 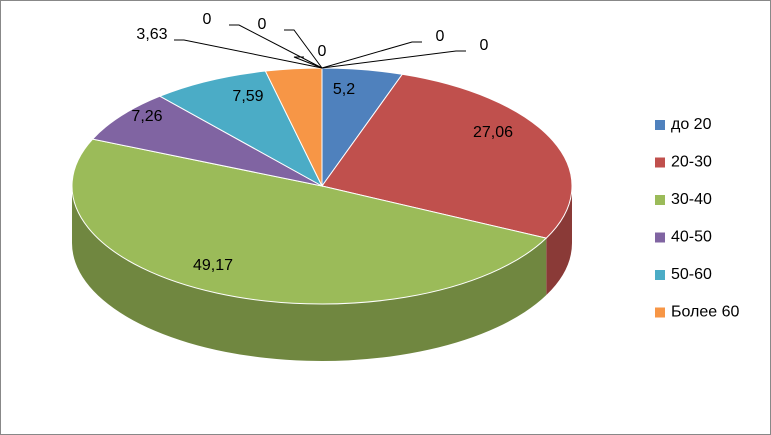 I want to click on legend-label: 50-60, so click(x=691, y=274).